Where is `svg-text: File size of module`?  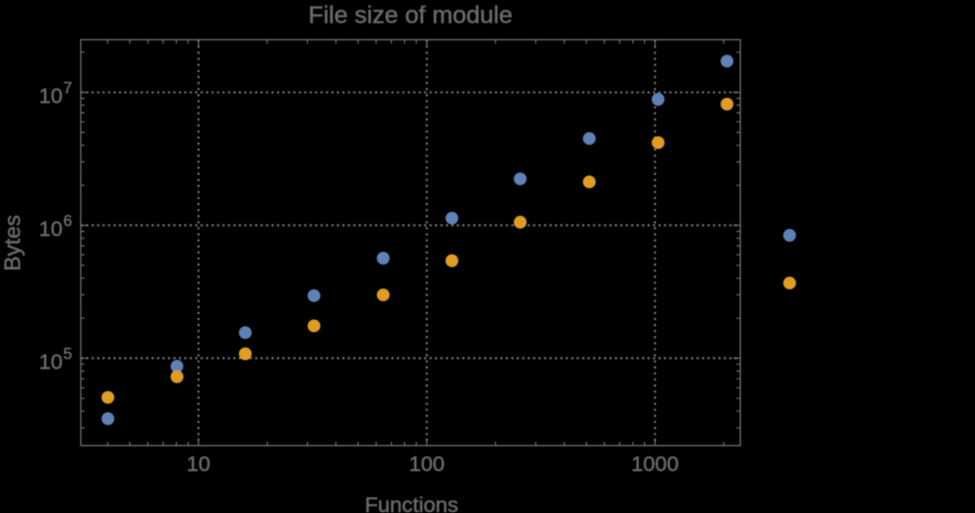
svg-text: File size of module is located at coordinates (410, 15).